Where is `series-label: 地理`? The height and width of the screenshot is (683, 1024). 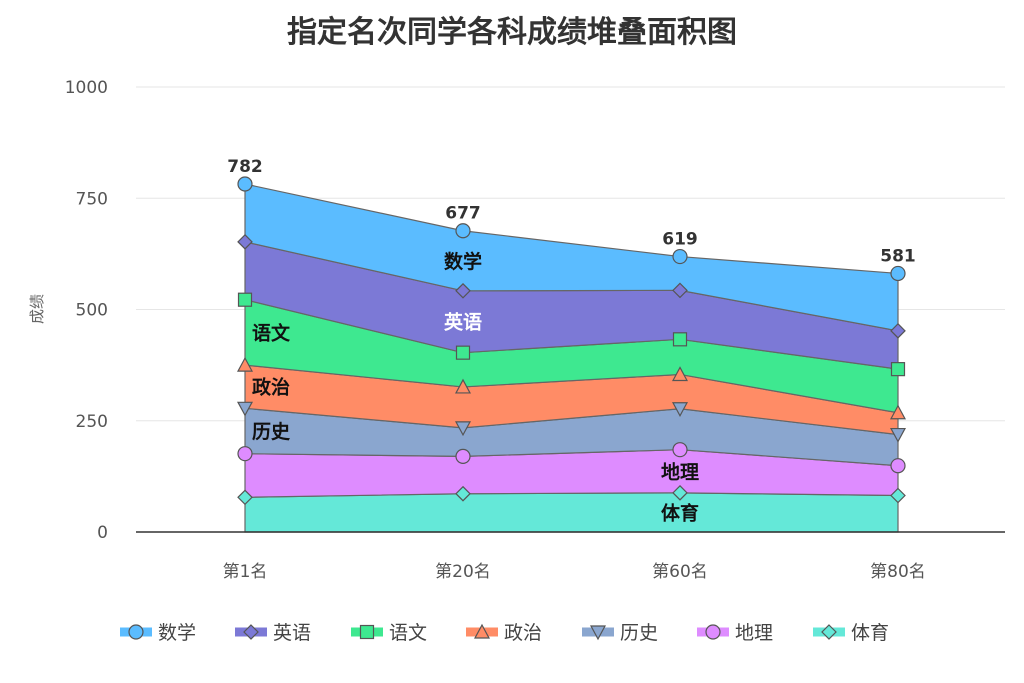 series-label: 地理 is located at coordinates (680, 471).